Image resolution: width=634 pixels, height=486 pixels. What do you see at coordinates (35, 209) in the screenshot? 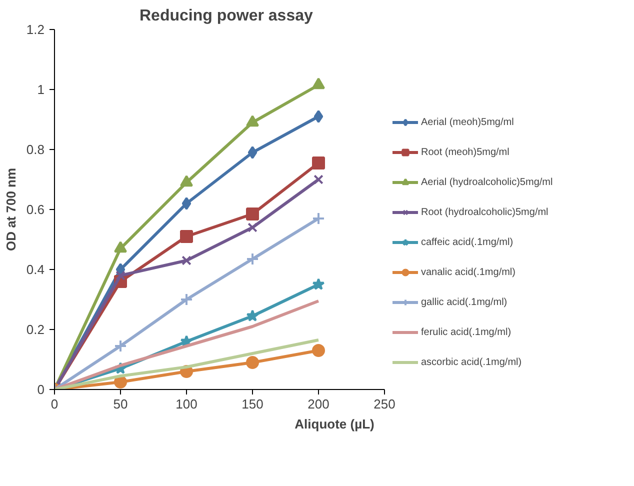
I see `y-tick-label: 0.6` at bounding box center [35, 209].